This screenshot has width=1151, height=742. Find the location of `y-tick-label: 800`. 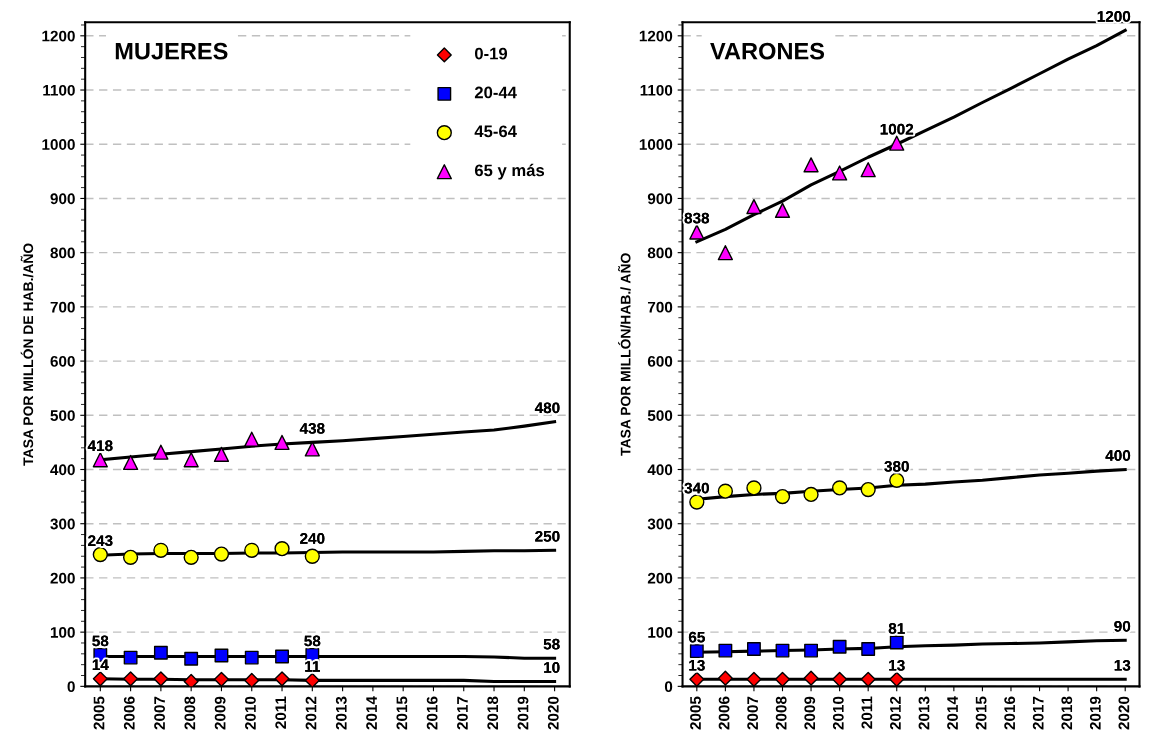

y-tick-label: 800 is located at coordinates (62, 253).